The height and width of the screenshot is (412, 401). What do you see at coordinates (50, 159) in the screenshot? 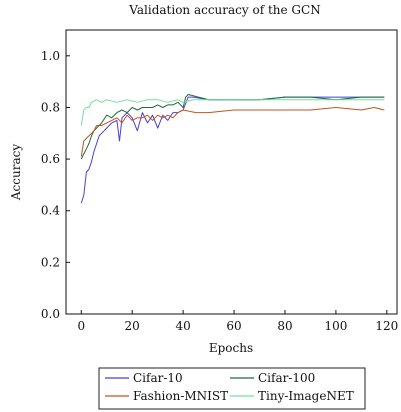
I see `y-tick-label: 0.6` at bounding box center [50, 159].